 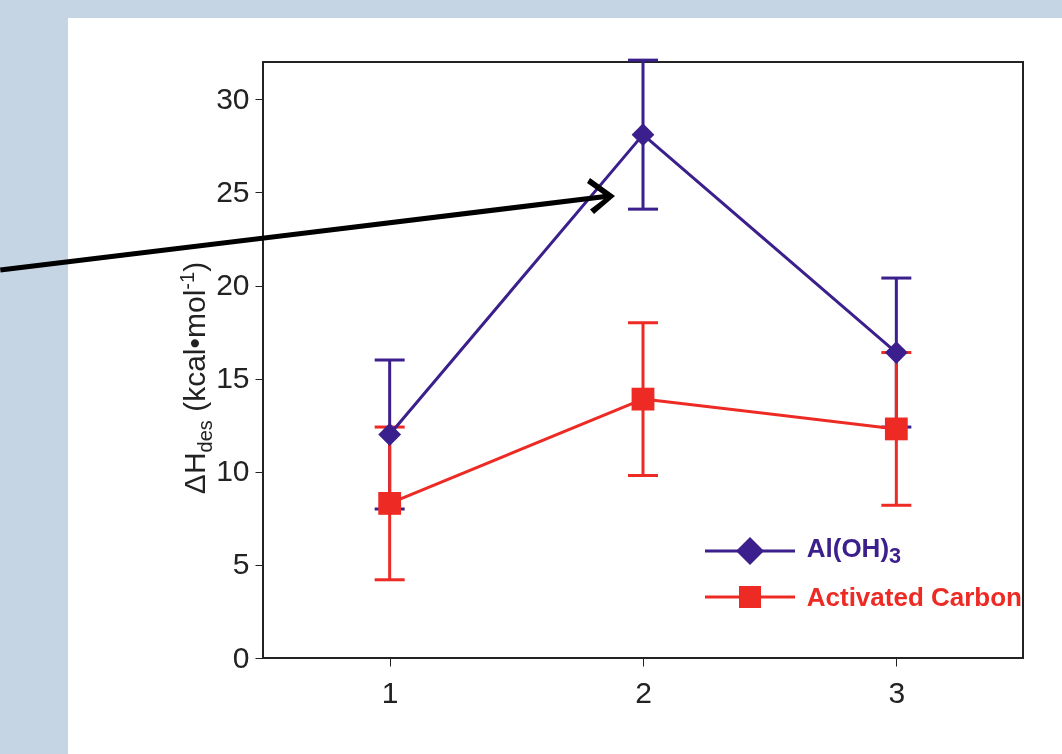 I want to click on y-tick-label: 30, so click(x=233, y=98).